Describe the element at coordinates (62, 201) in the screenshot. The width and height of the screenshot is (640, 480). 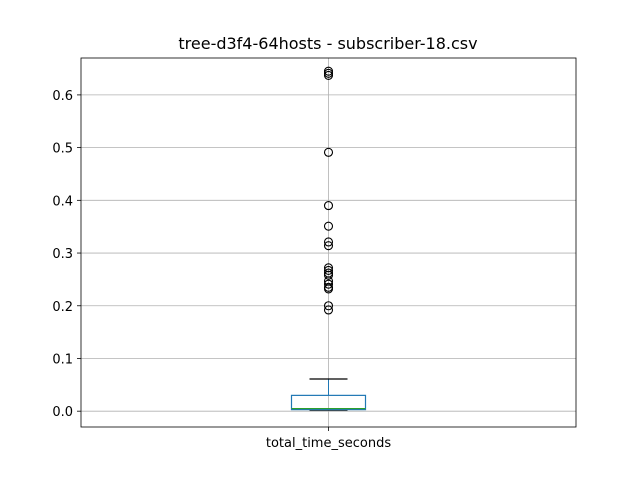
I see `y-tick-label: 0.4` at that location.